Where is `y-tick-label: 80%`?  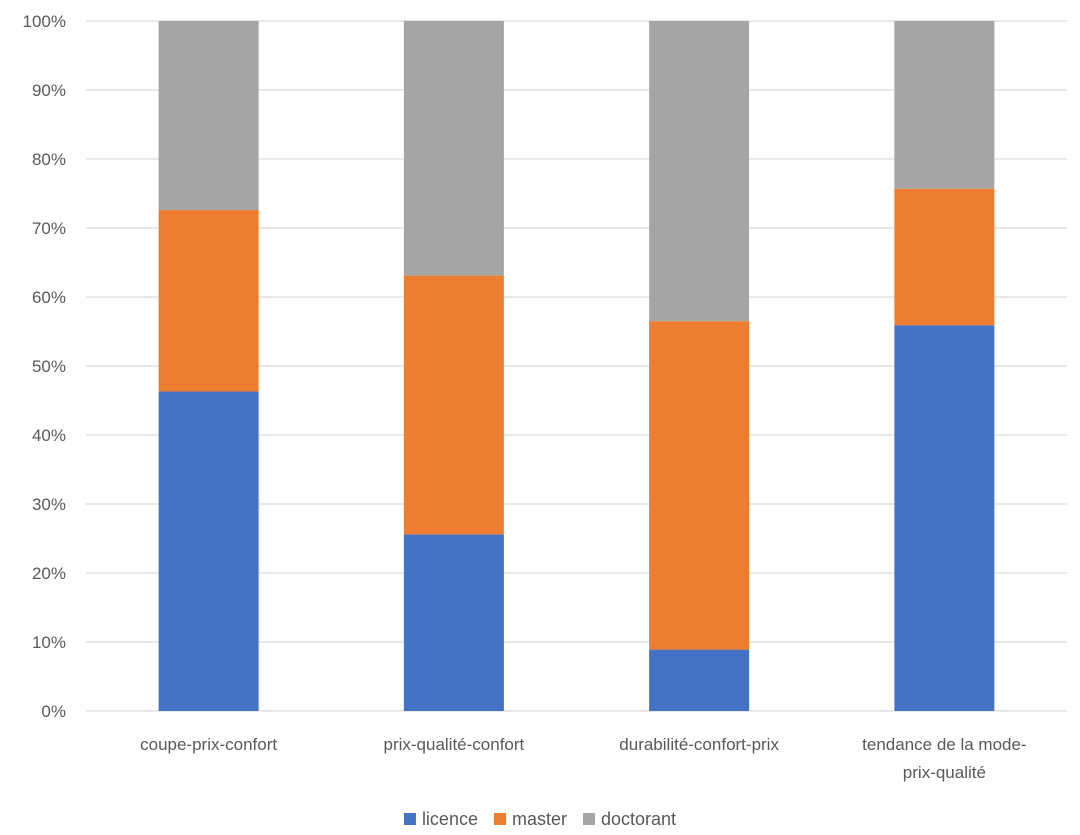
y-tick-label: 80% is located at coordinates (49, 159).